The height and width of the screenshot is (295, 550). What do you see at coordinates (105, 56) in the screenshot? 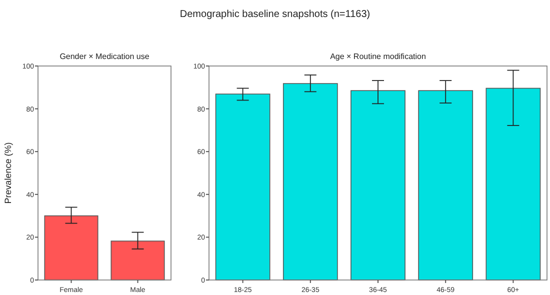
I see `chart-title: Gender × Medication use` at bounding box center [105, 56].